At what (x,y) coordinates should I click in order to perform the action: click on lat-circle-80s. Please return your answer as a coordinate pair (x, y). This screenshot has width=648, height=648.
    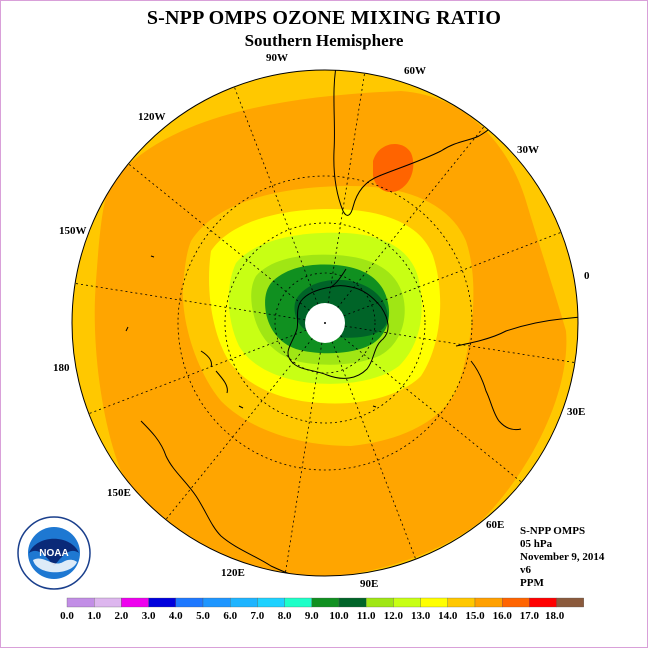
    Looking at the image, I should click on (325, 323).